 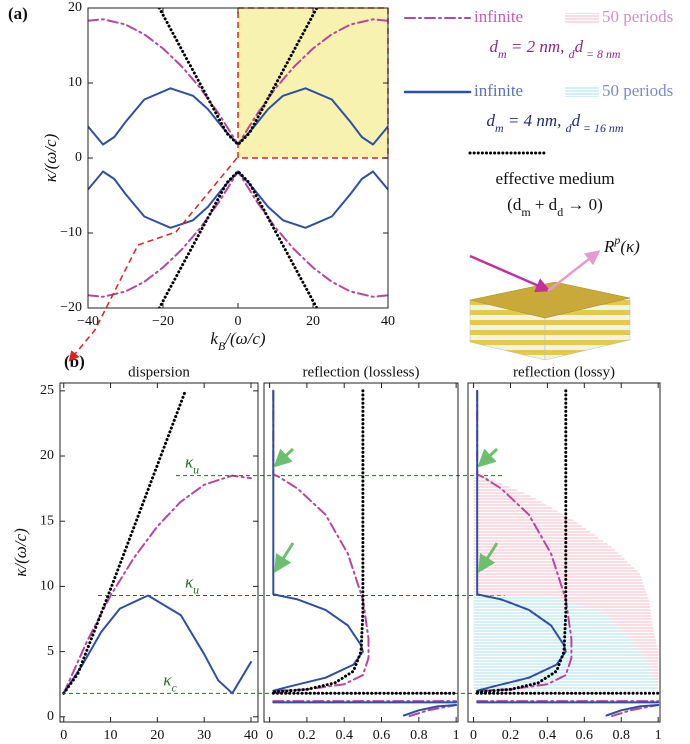 What do you see at coordinates (47, 390) in the screenshot?
I see `y-tick-label: 25` at bounding box center [47, 390].